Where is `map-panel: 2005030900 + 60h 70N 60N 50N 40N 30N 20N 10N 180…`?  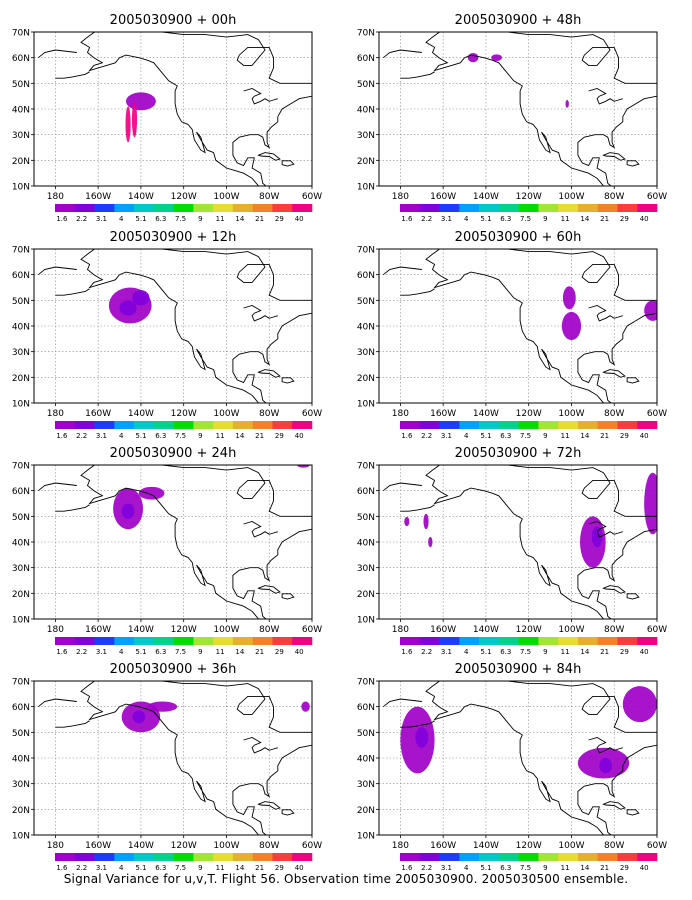
map-panel: 2005030900 + 60h 70N 60N 50N 40N 30N 20N 10N 180… is located at coordinates (512, 335).